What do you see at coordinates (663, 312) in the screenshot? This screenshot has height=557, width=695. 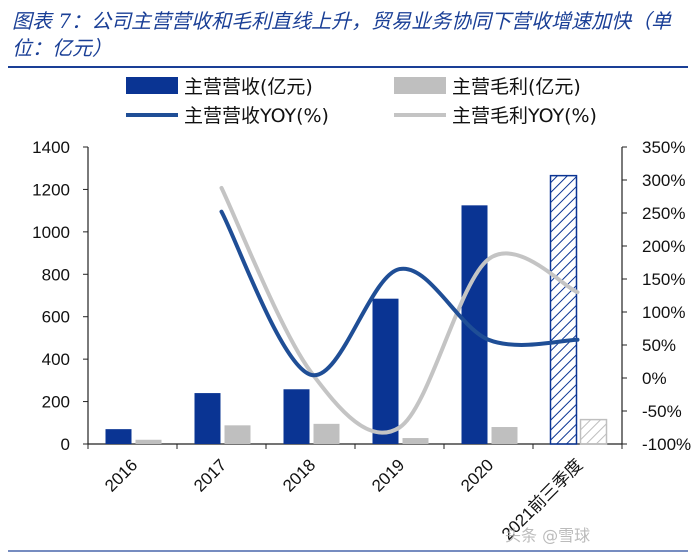 I see `right-tick-label: 100%` at bounding box center [663, 312].